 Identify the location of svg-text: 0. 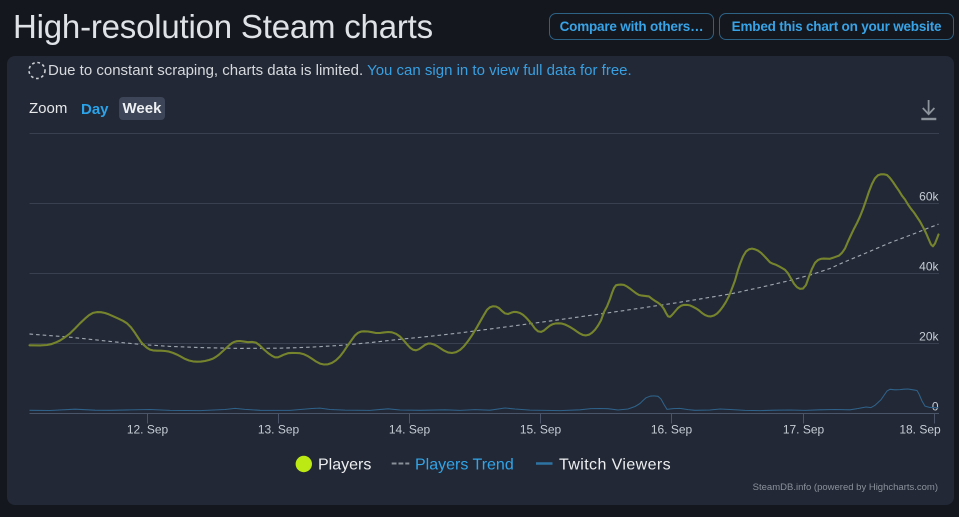
(935, 407).